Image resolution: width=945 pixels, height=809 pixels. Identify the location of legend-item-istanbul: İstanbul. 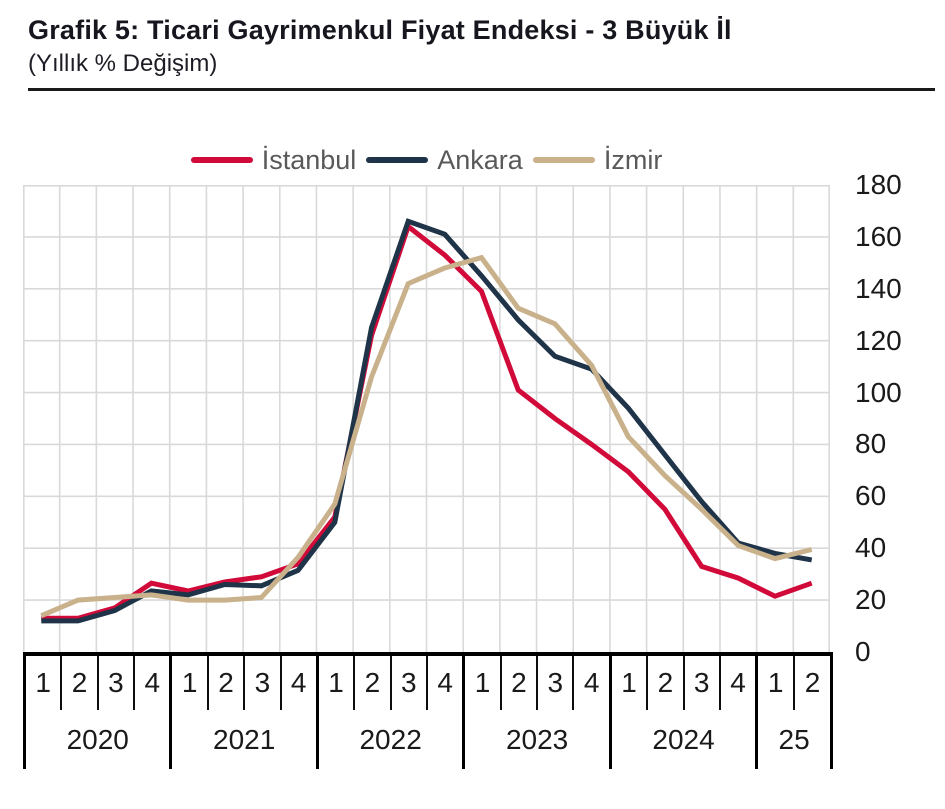
(273, 160).